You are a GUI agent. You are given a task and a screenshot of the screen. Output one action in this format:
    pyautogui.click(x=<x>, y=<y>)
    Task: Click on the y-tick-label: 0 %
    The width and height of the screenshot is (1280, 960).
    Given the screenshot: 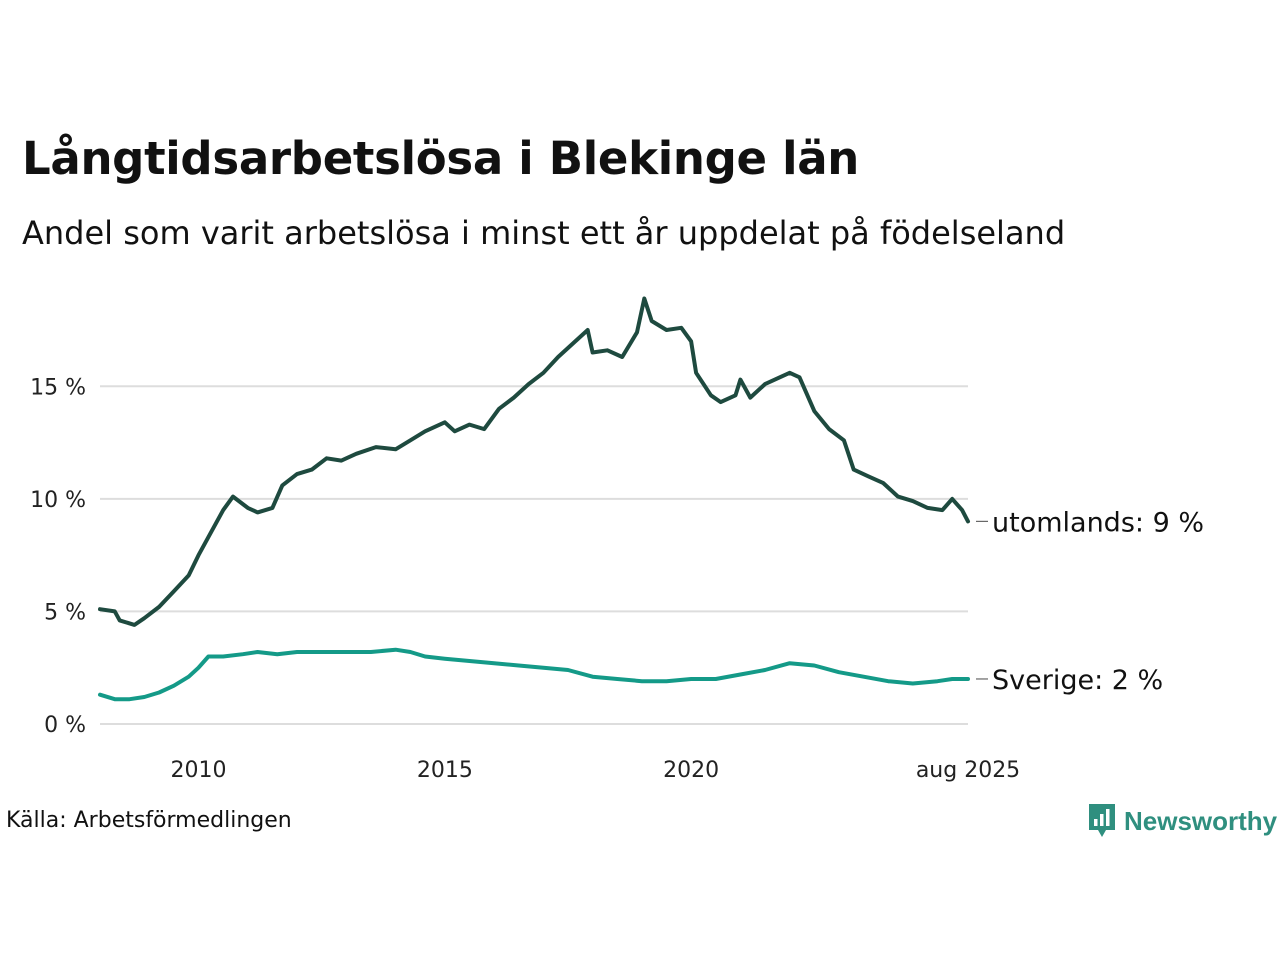 What is the action you would take?
    pyautogui.click(x=65, y=725)
    